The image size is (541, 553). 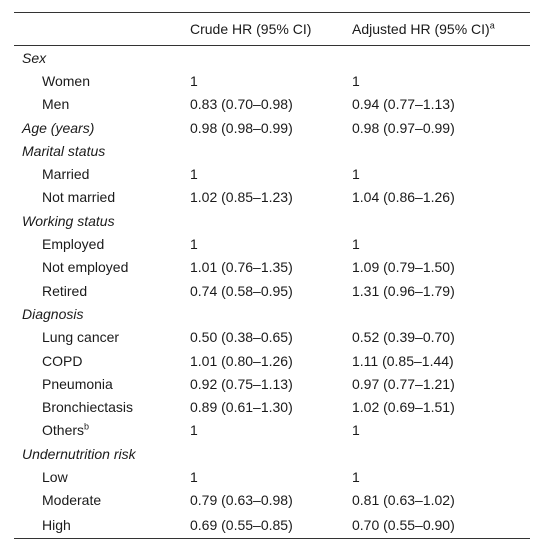 I want to click on table-row: Retired 0.74 (0.58–0.95) 1.31 (0.96–1.79), so click(x=272, y=290).